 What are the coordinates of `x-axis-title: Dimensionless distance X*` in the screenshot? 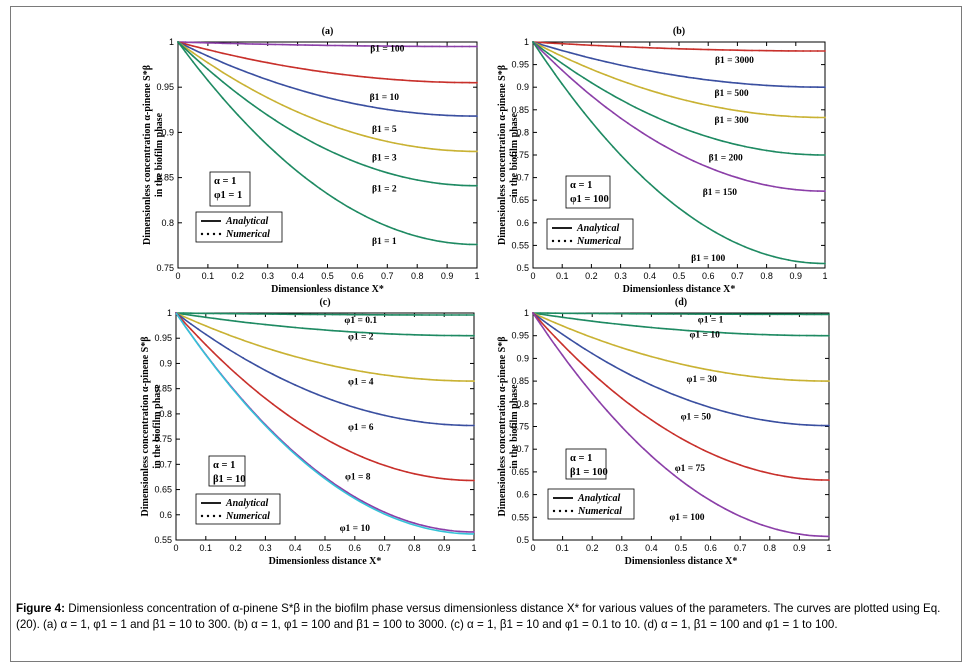 It's located at (681, 561).